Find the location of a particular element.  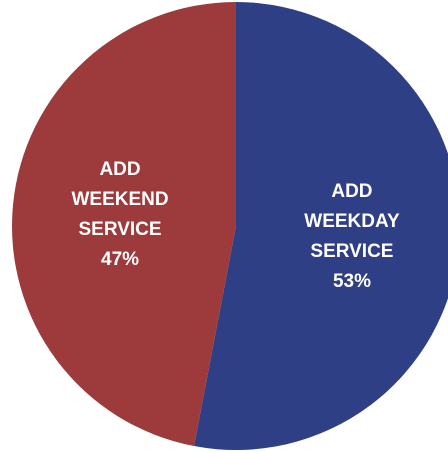

slice-label: ADD WEEKEND SERVICE 47% is located at coordinates (119, 215).